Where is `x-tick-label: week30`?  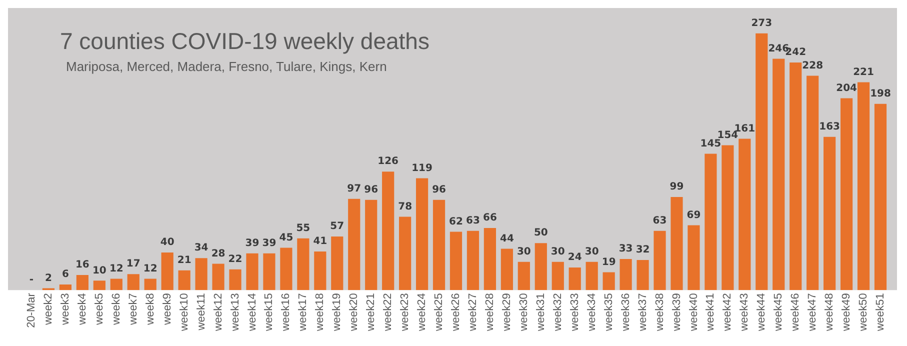 x-tick-label: week30 is located at coordinates (524, 312).